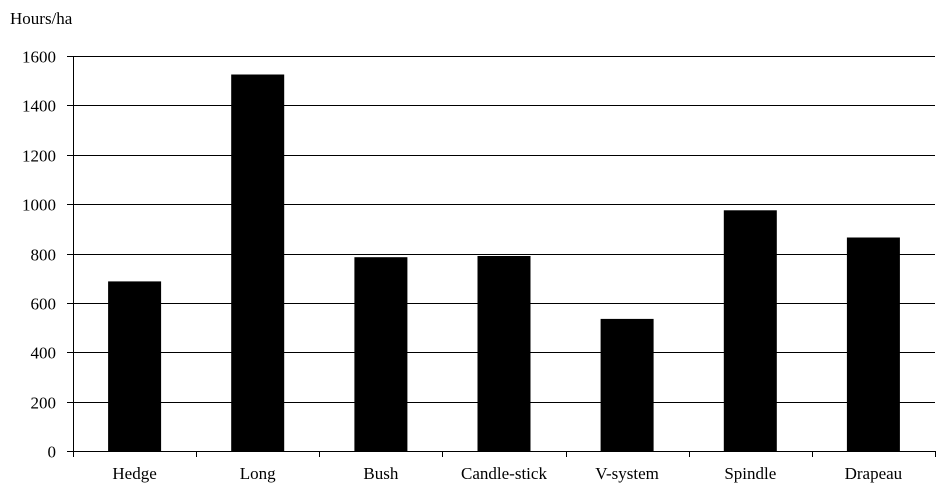 The width and height of the screenshot is (942, 486). I want to click on y-tick-labels: 0 200 400 600 800 1000 1200 1400 1600, so click(39, 255).